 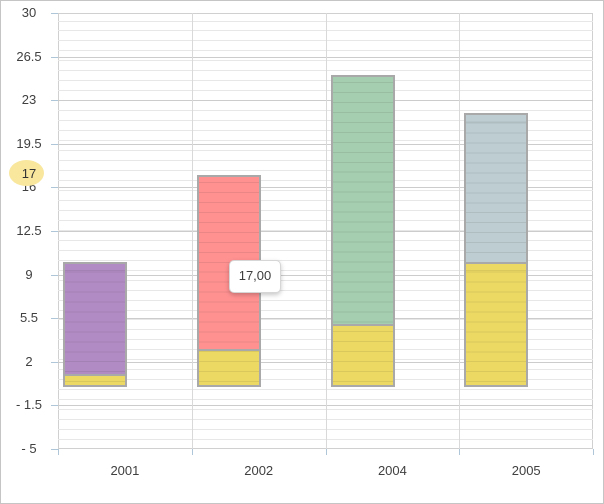 I want to click on bar-segment-front-2002, so click(x=228, y=368).